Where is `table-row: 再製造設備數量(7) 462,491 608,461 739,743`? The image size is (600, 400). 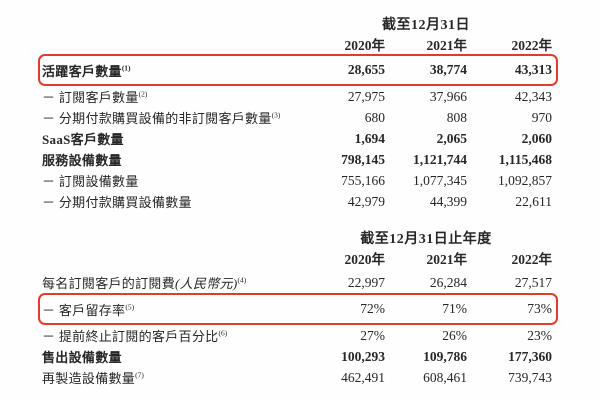
table-row: 再製造設備數量(7) 462,491 608,461 739,743 is located at coordinates (297, 377).